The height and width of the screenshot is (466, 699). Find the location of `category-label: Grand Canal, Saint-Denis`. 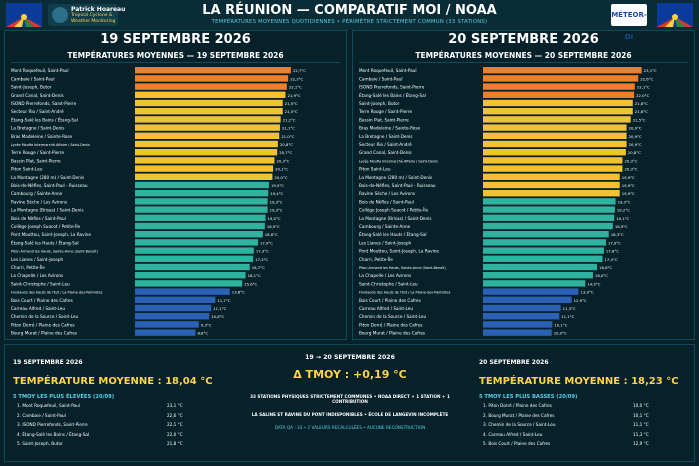

category-label: Grand Canal, Saint-Denis is located at coordinates (37, 95).